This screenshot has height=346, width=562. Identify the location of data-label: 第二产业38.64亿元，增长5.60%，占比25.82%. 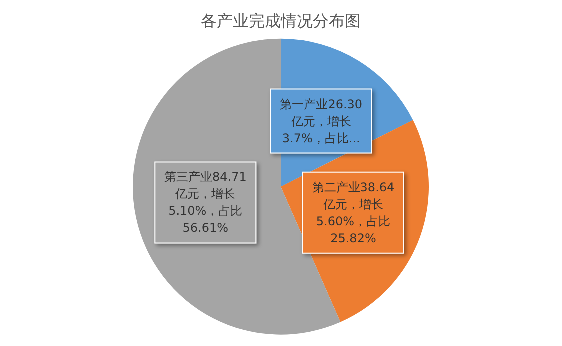
(353, 213).